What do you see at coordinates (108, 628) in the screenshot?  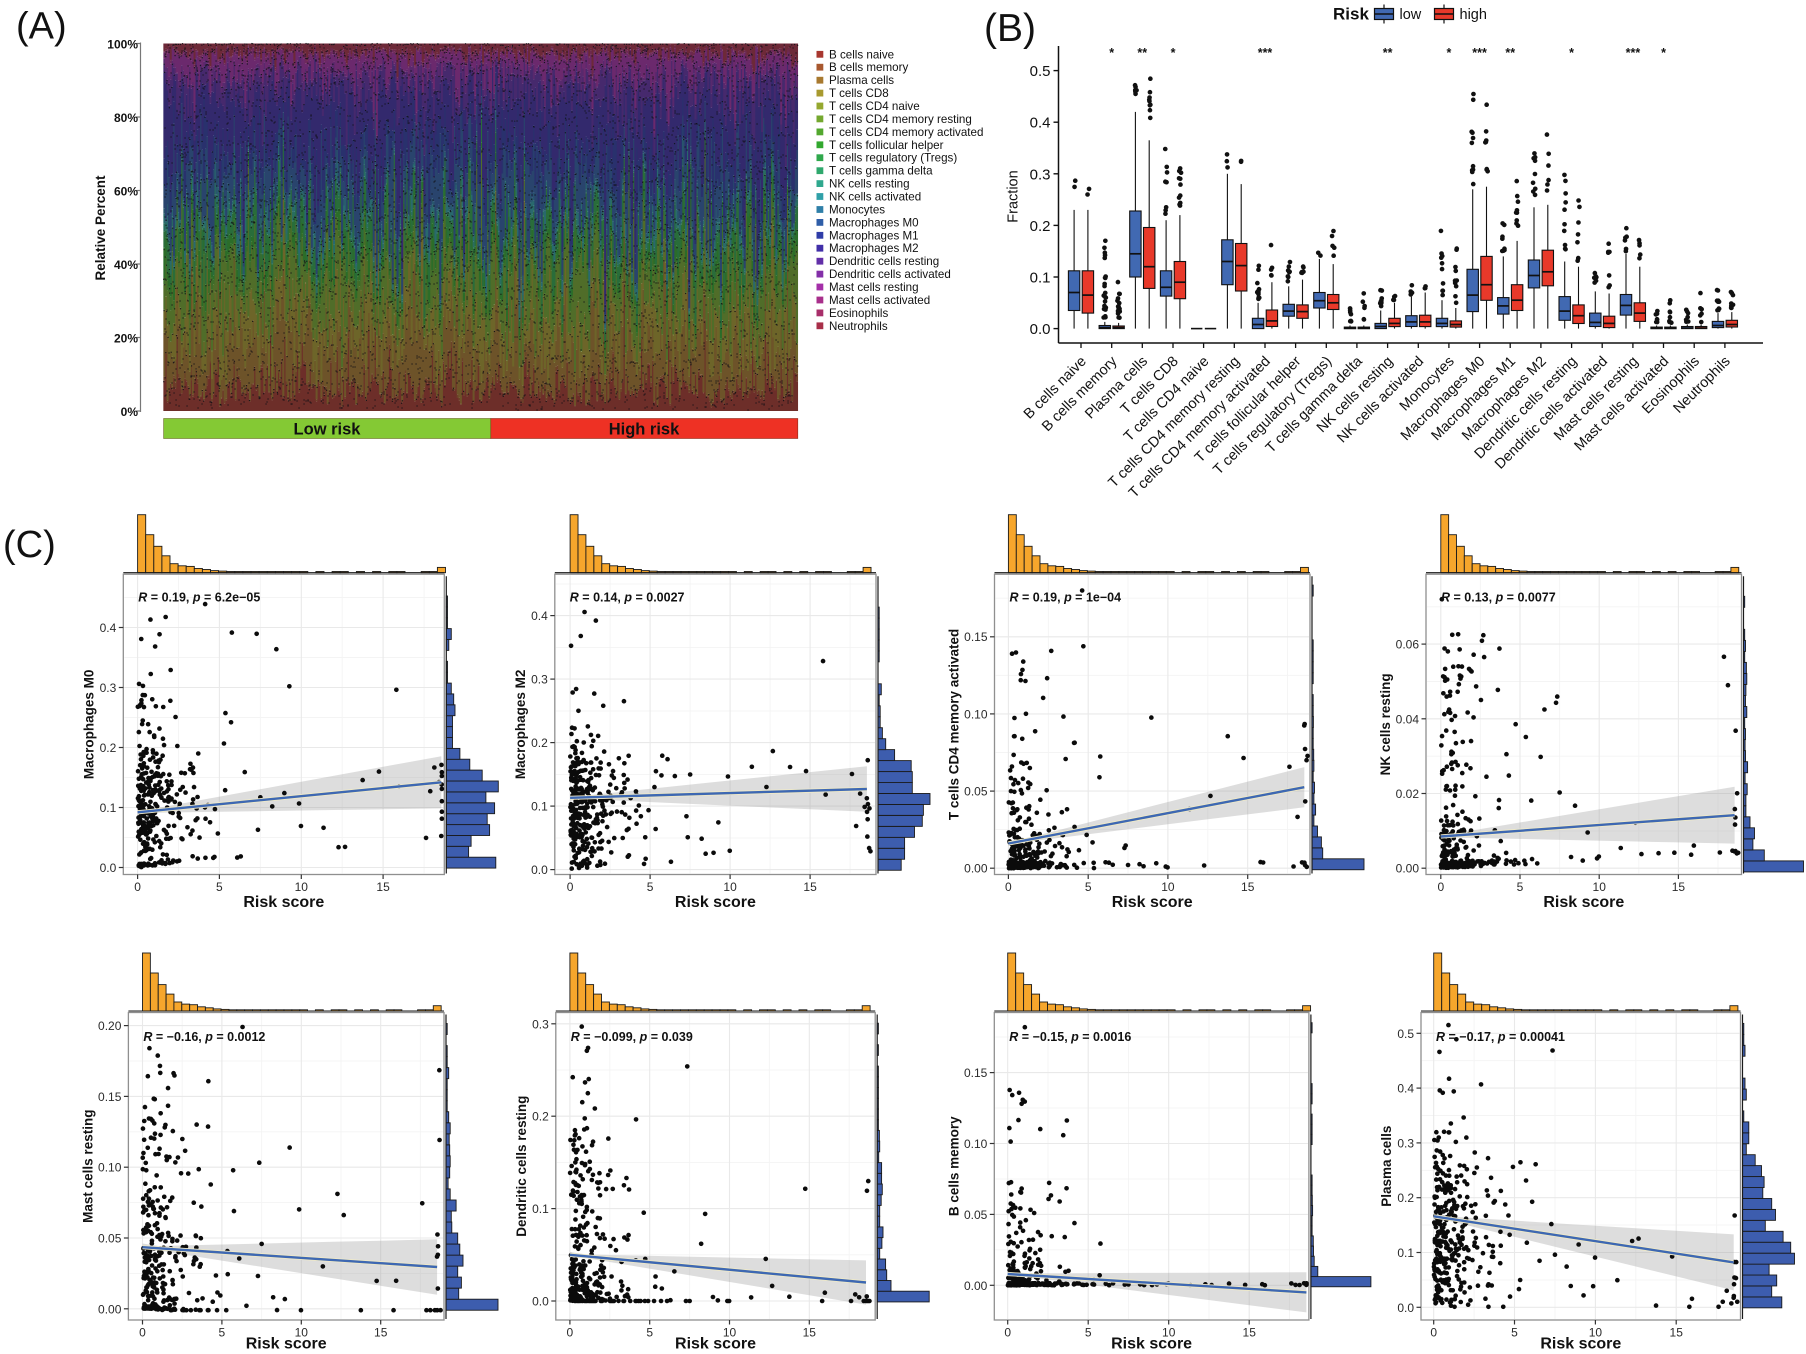 I see `svg-text: 0.4` at bounding box center [108, 628].